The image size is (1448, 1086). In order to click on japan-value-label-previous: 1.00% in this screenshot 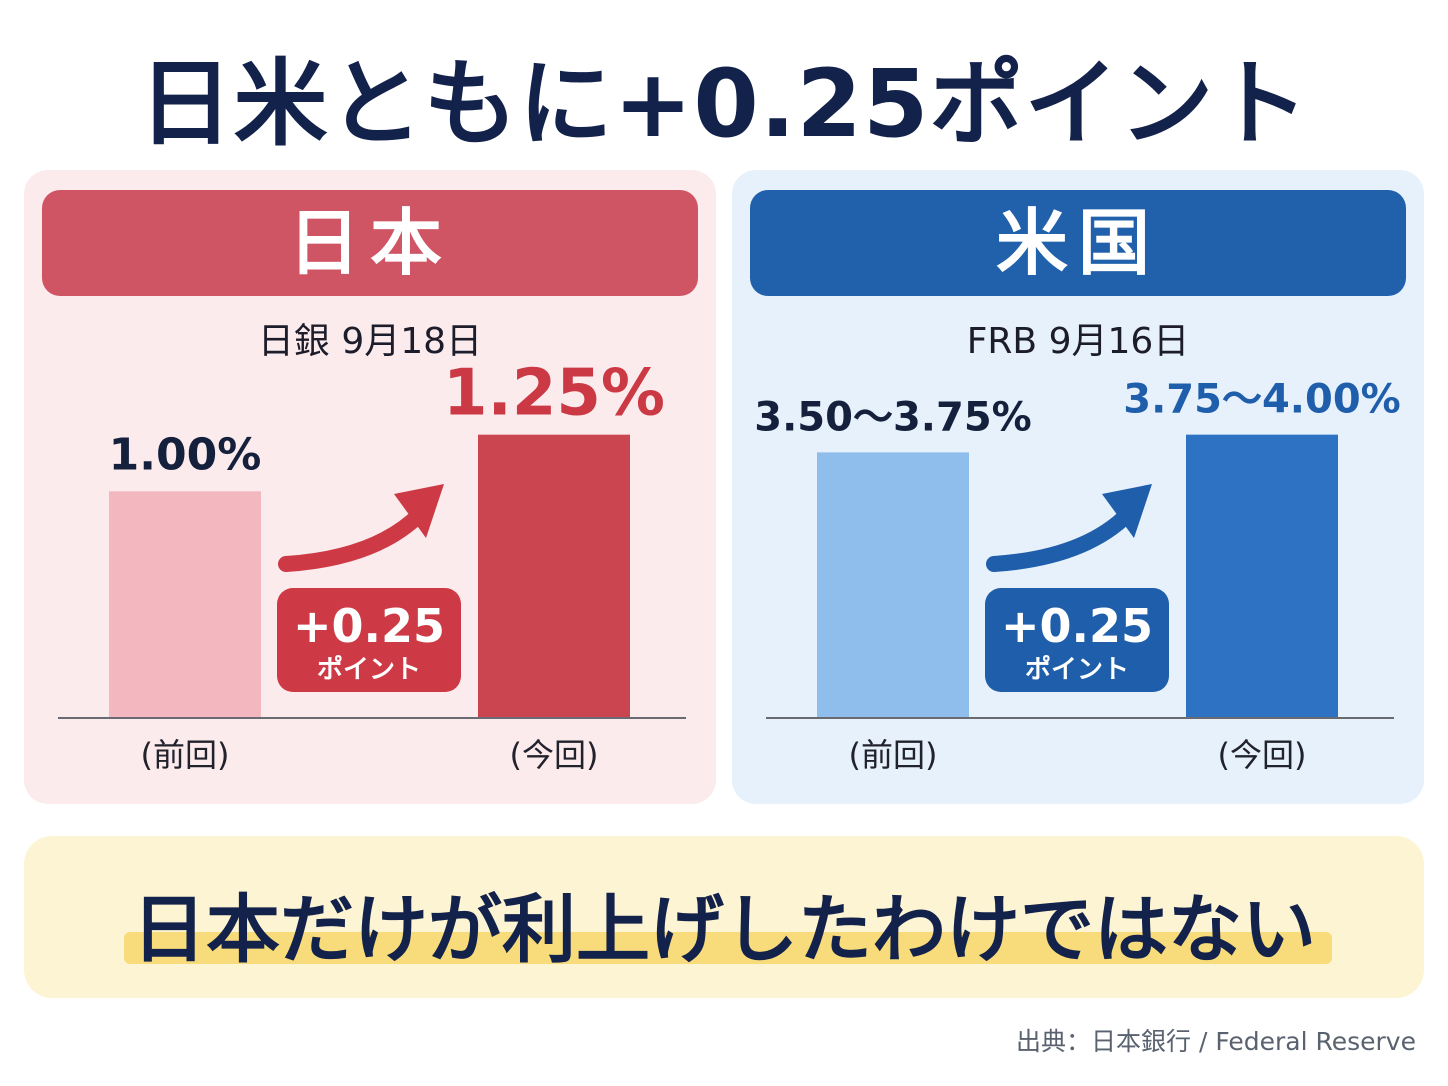, I will do `click(185, 454)`.